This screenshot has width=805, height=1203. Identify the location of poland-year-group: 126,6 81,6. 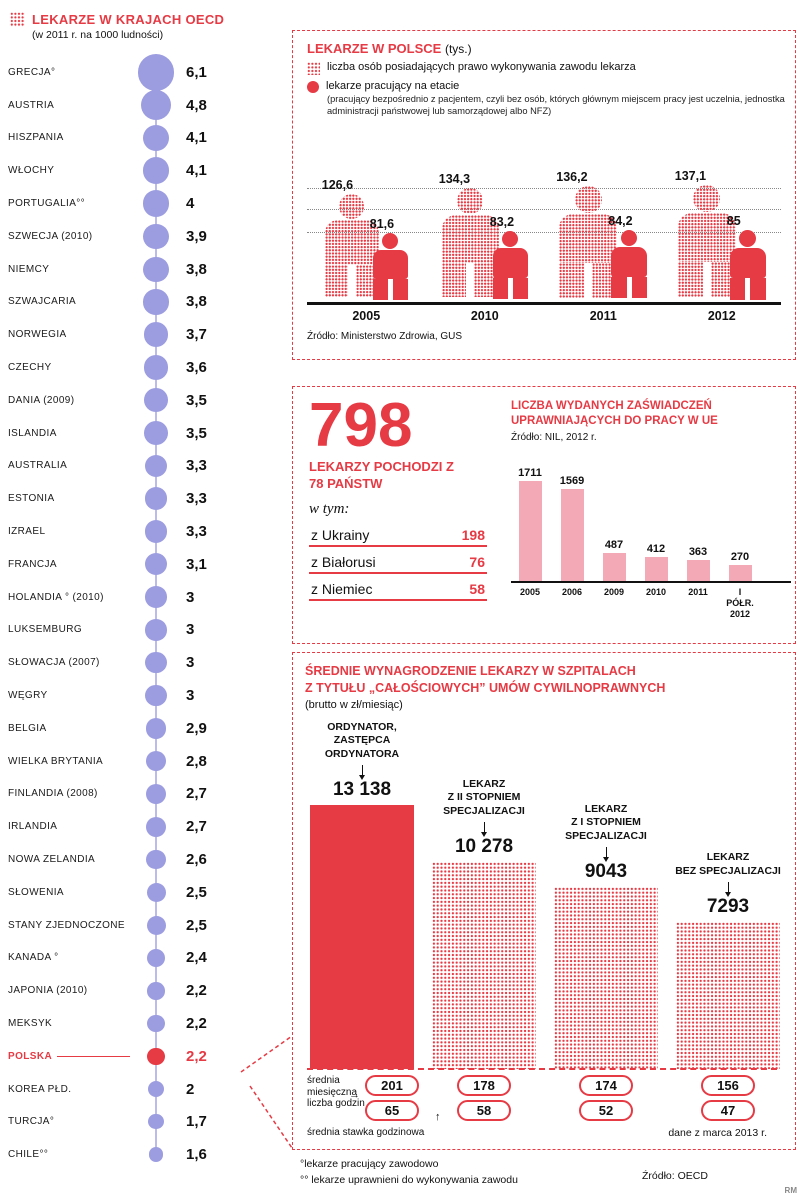
(366, 217).